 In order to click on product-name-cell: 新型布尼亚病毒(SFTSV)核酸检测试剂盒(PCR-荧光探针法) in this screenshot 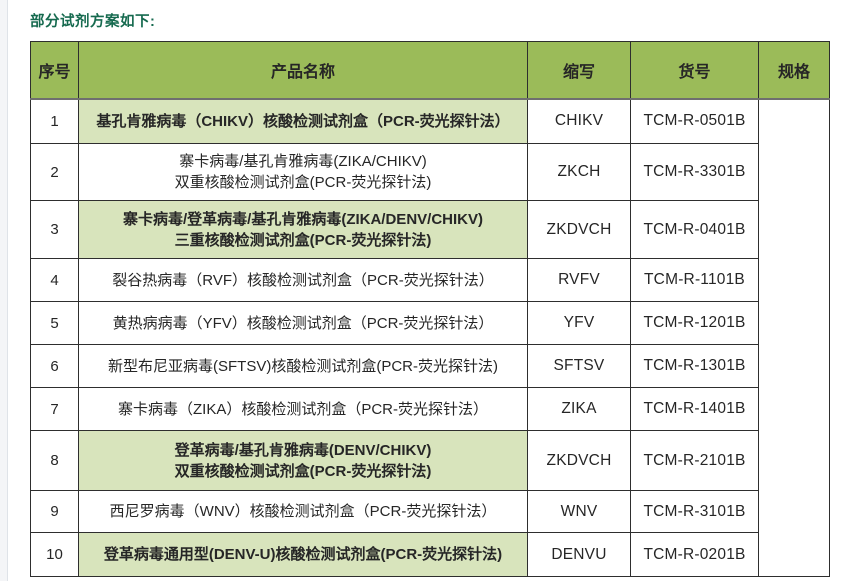, I will do `click(303, 366)`.